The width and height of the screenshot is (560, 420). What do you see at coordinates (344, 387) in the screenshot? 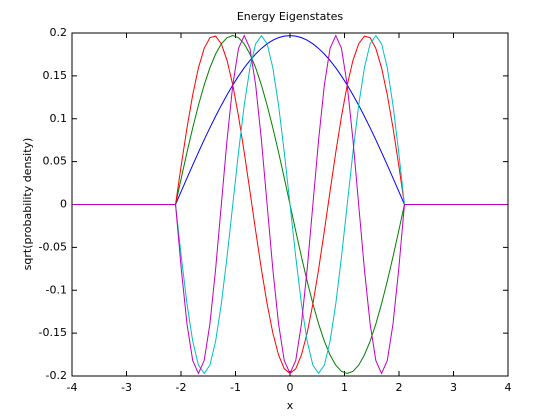
I see `x-tick-label: 1` at bounding box center [344, 387].